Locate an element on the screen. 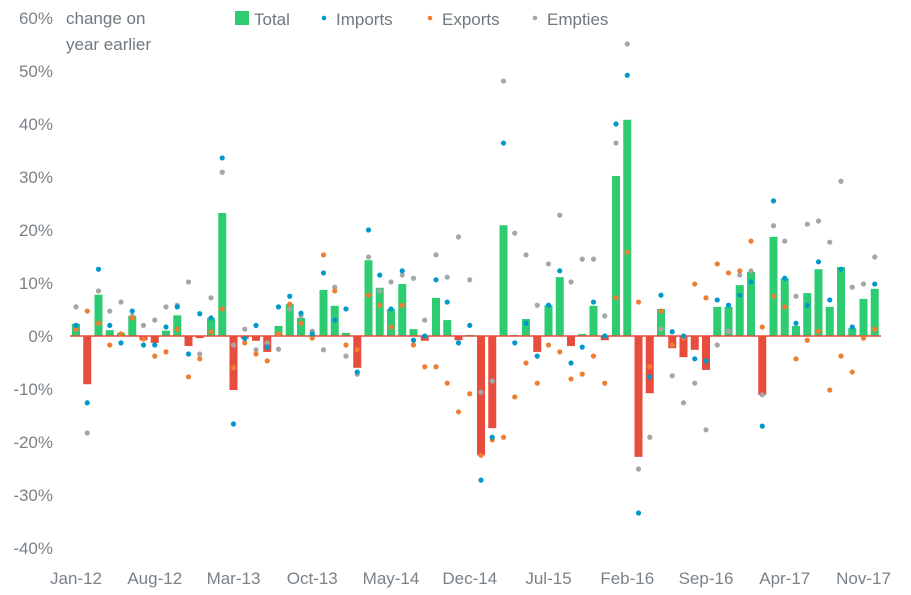 The image size is (911, 595). legend: Total Imports Exports Empties is located at coordinates (421, 19).